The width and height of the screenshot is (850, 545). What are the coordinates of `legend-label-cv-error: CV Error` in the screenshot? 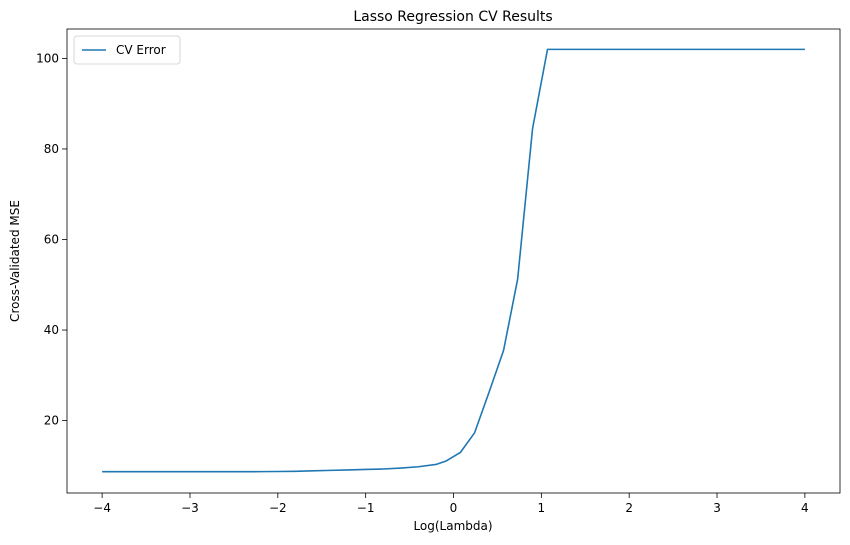 It's located at (141, 50).